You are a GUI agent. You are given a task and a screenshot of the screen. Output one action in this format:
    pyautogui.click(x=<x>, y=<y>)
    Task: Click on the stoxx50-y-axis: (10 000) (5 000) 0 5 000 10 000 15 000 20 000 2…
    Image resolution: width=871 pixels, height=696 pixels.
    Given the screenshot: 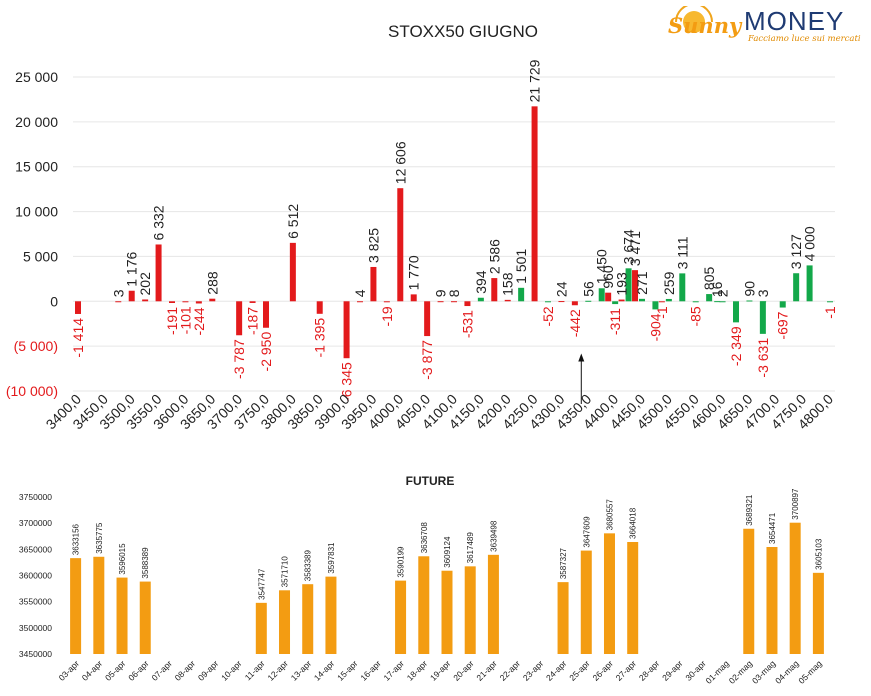 What is the action you would take?
    pyautogui.click(x=32, y=234)
    